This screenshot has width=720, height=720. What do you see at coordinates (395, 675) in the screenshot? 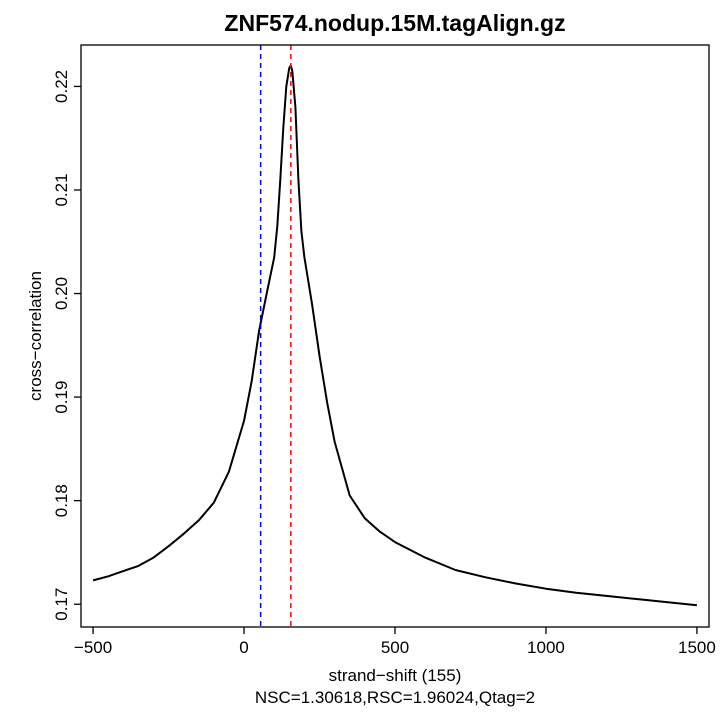
I see `x-axis-label: strand−shift (155)` at bounding box center [395, 675].